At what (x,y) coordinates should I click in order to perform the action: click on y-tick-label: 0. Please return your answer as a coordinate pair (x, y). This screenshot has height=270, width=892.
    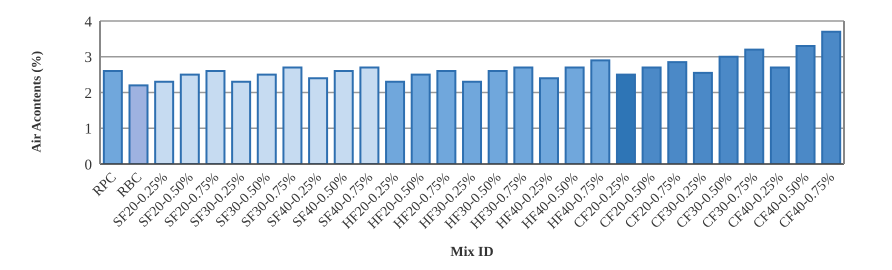
    Looking at the image, I should click on (88, 165).